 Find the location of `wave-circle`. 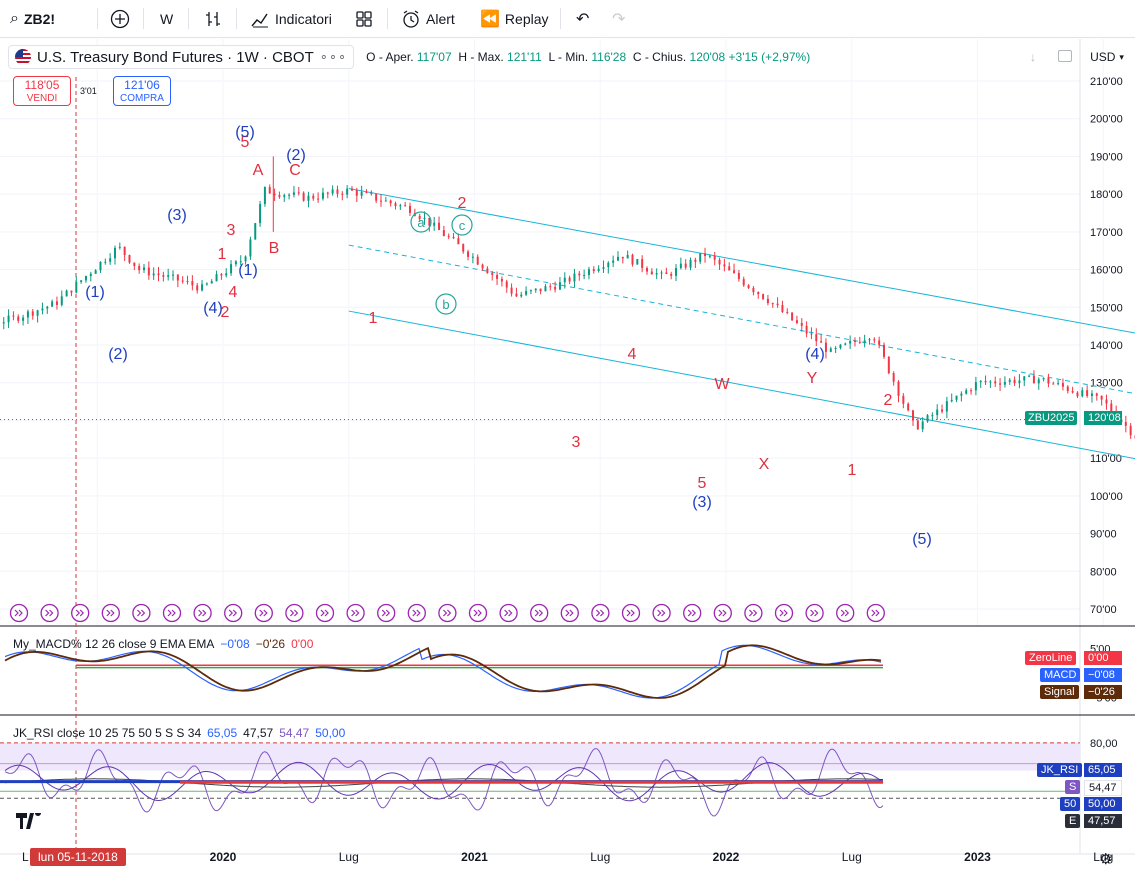

wave-circle is located at coordinates (421, 222).